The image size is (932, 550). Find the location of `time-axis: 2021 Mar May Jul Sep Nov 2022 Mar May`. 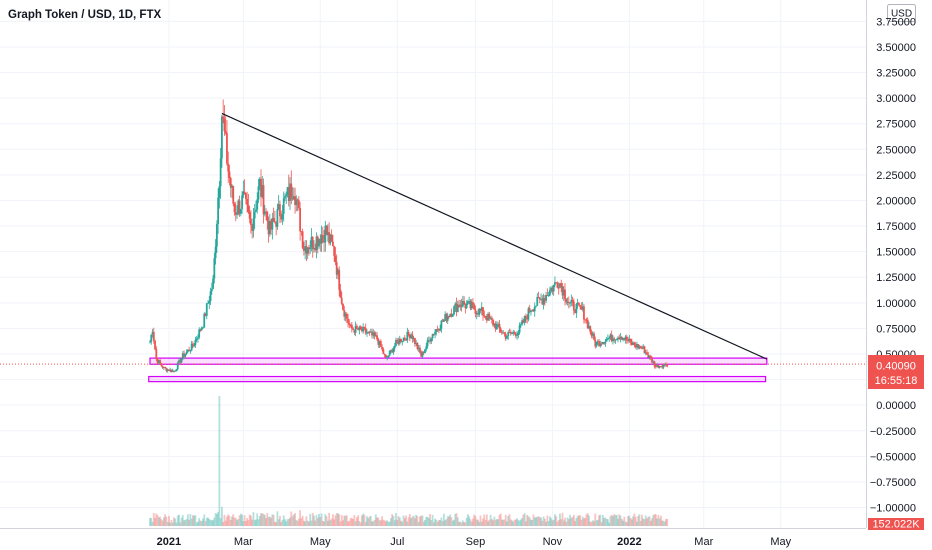

time-axis: 2021 Mar May Jul Sep Nov 2022 Mar May is located at coordinates (474, 542).